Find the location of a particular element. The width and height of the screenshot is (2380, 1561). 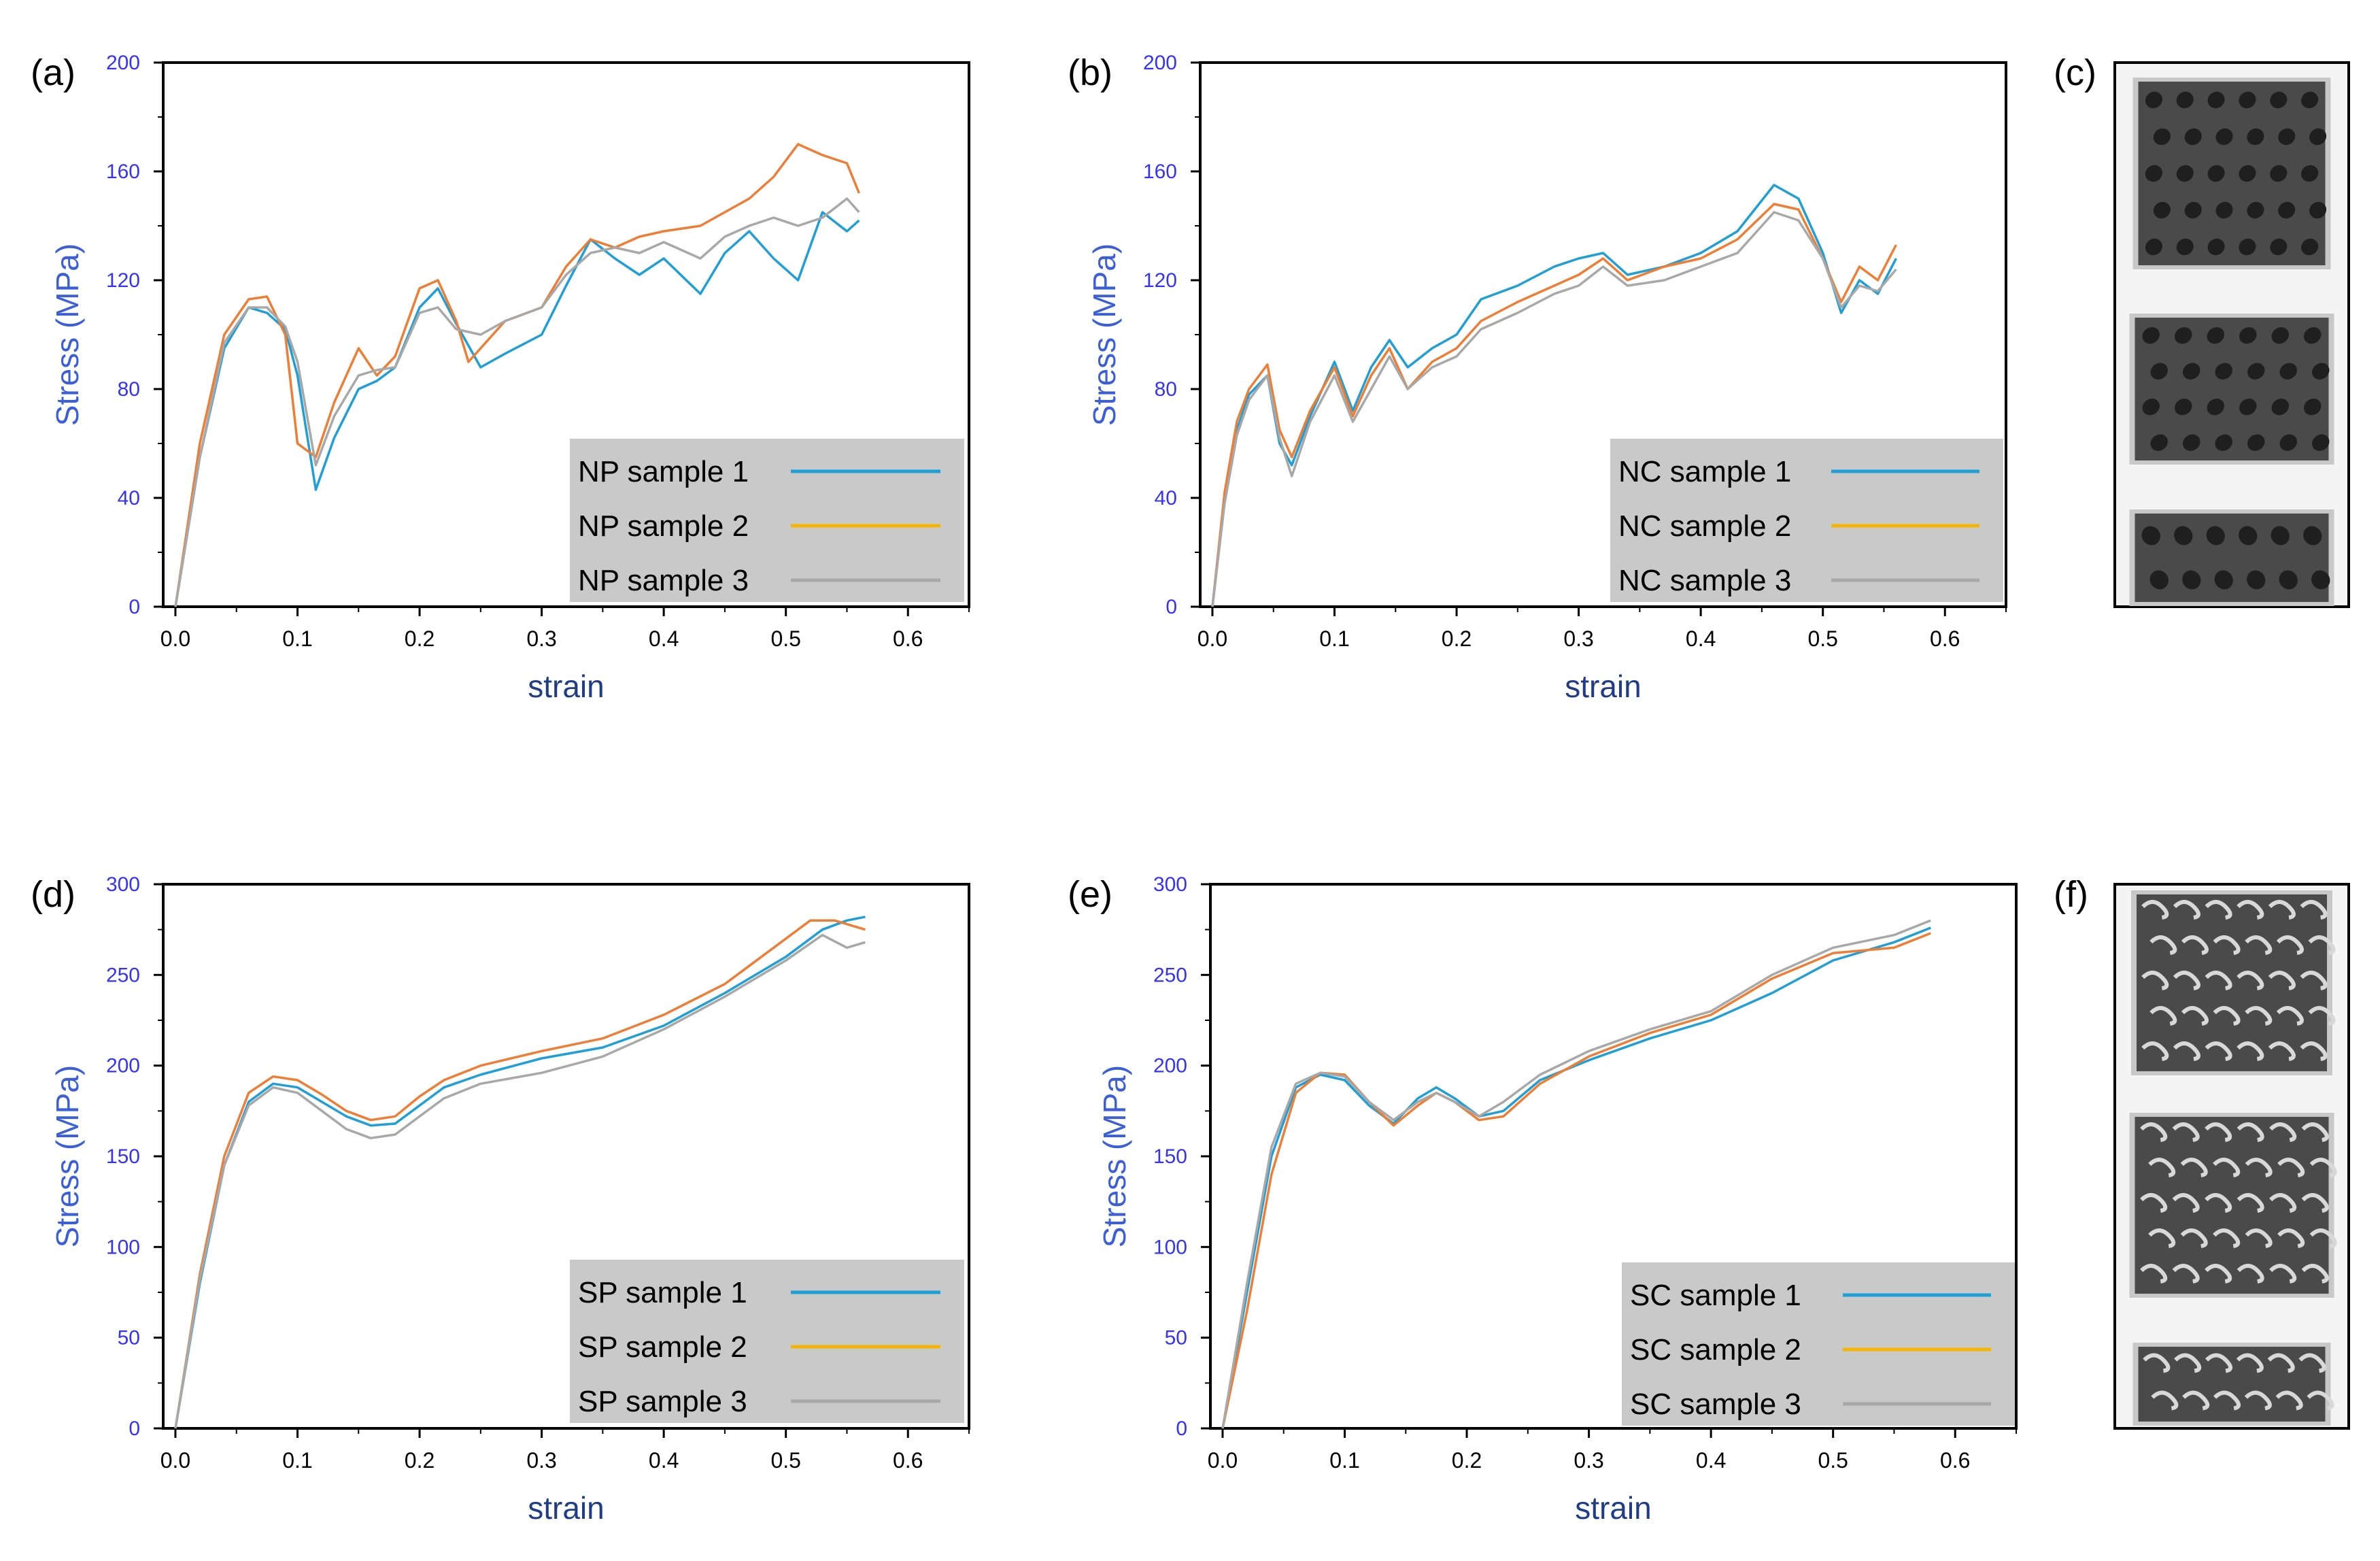

legend-entry-label: SP sample 1 is located at coordinates (663, 1292).